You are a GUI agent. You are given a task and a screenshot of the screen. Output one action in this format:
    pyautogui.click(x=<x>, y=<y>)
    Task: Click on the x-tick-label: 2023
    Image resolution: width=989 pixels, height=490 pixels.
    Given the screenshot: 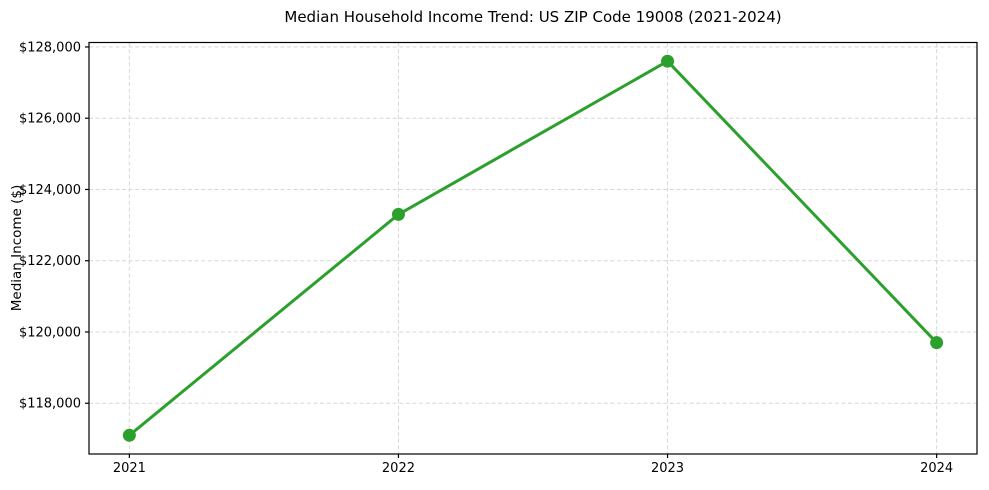 What is the action you would take?
    pyautogui.click(x=667, y=468)
    